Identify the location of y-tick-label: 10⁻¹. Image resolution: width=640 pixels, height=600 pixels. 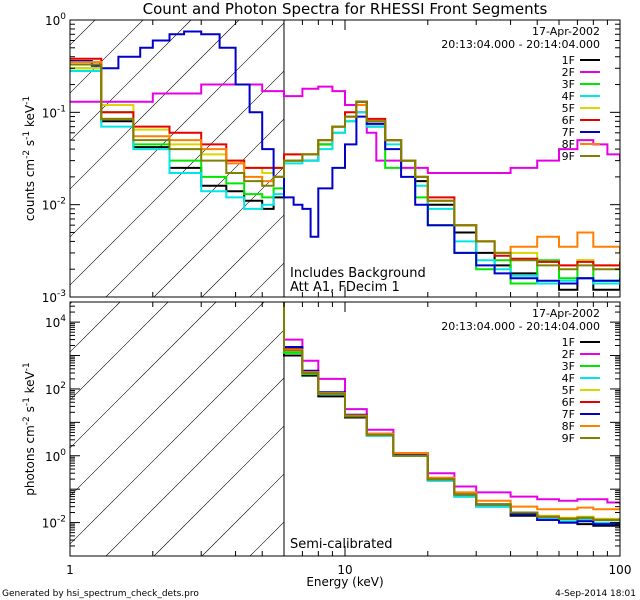
(54, 112).